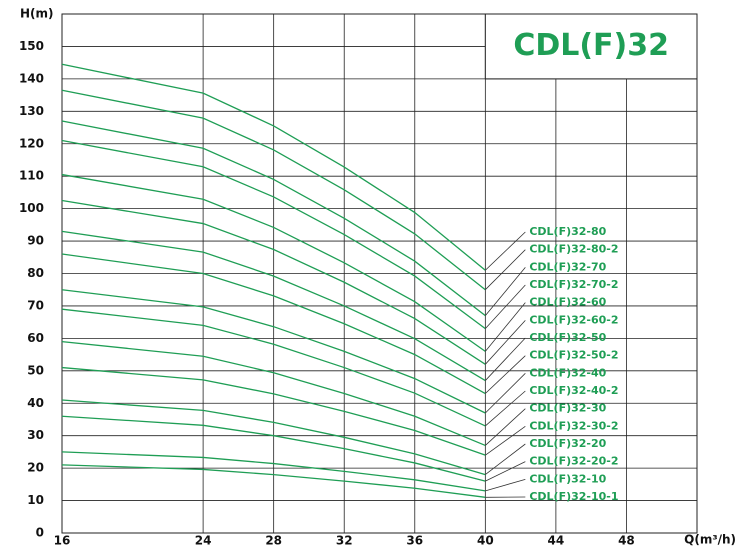 The image size is (742, 560). Describe the element at coordinates (556, 541) in the screenshot. I see `x-tick-label: 44` at that location.